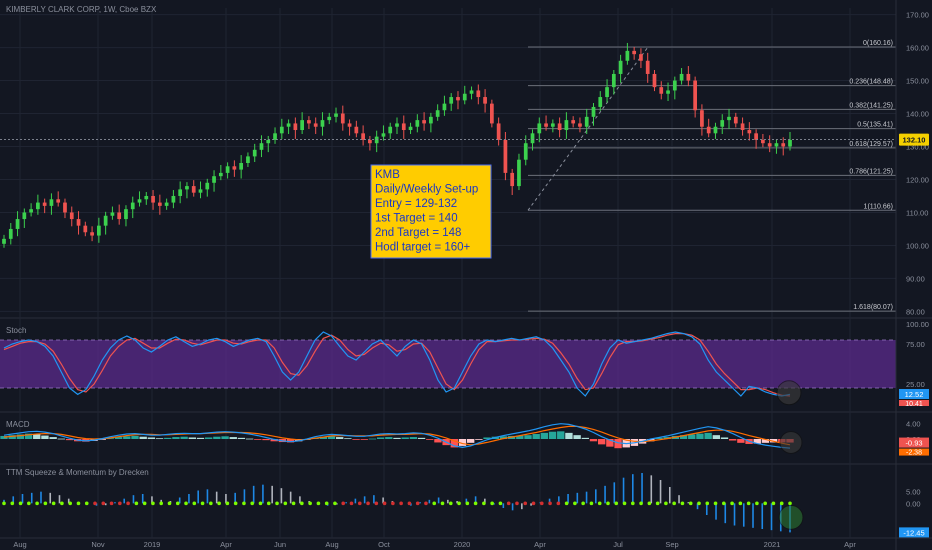  What do you see at coordinates (77, 472) in the screenshot?
I see `ttm-title: TTM Squeeze & Momentum by Drecken` at bounding box center [77, 472].